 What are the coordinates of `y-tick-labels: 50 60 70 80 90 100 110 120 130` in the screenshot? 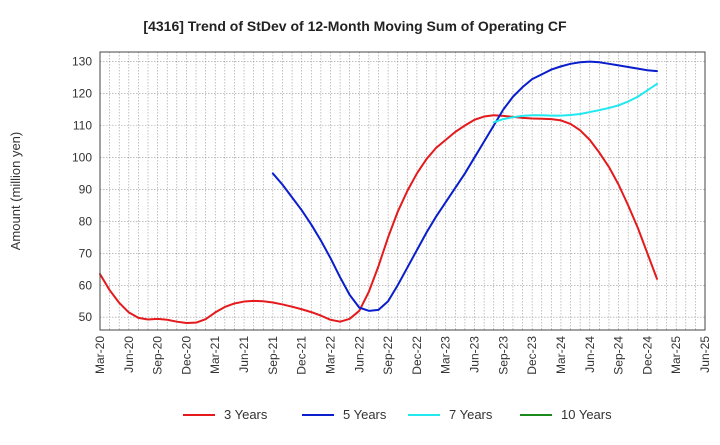 It's located at (82, 190).